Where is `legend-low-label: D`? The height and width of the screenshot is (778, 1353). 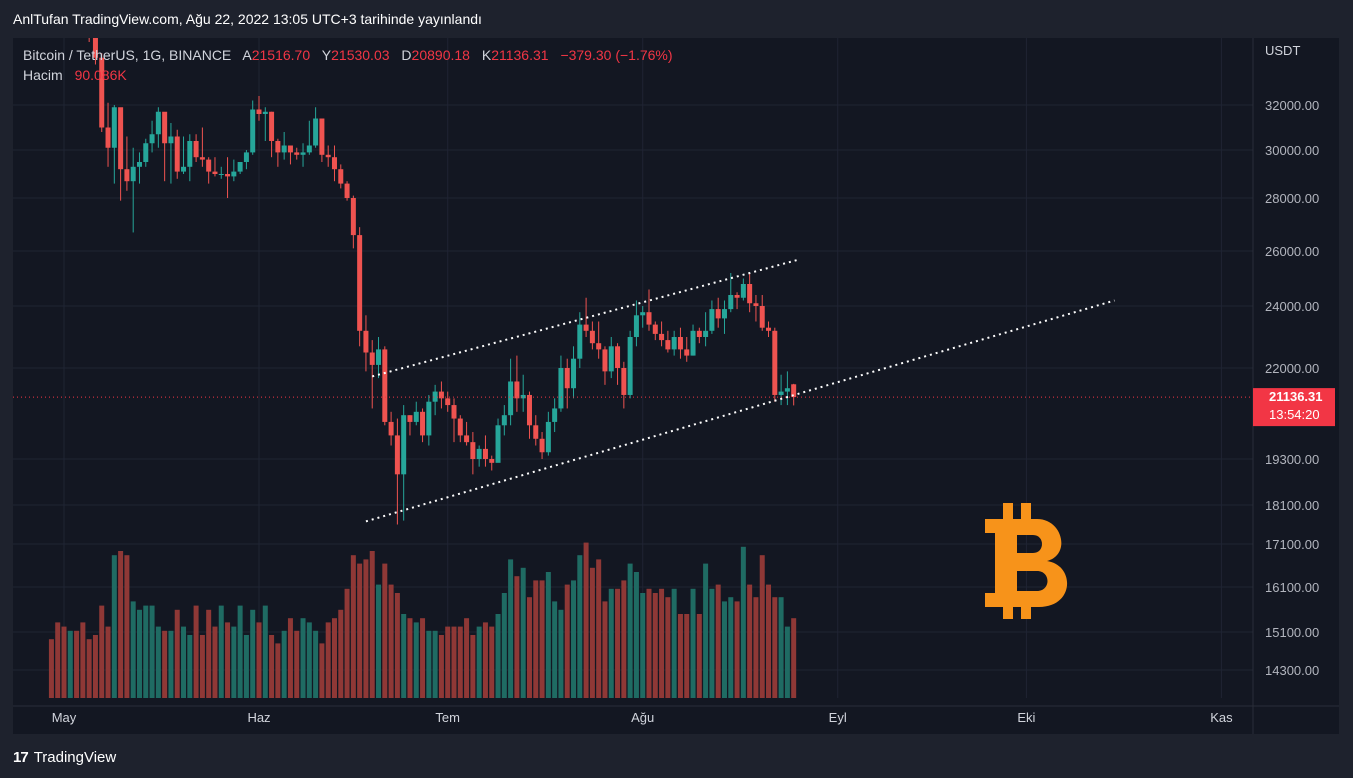
legend-low-label: D is located at coordinates (406, 55).